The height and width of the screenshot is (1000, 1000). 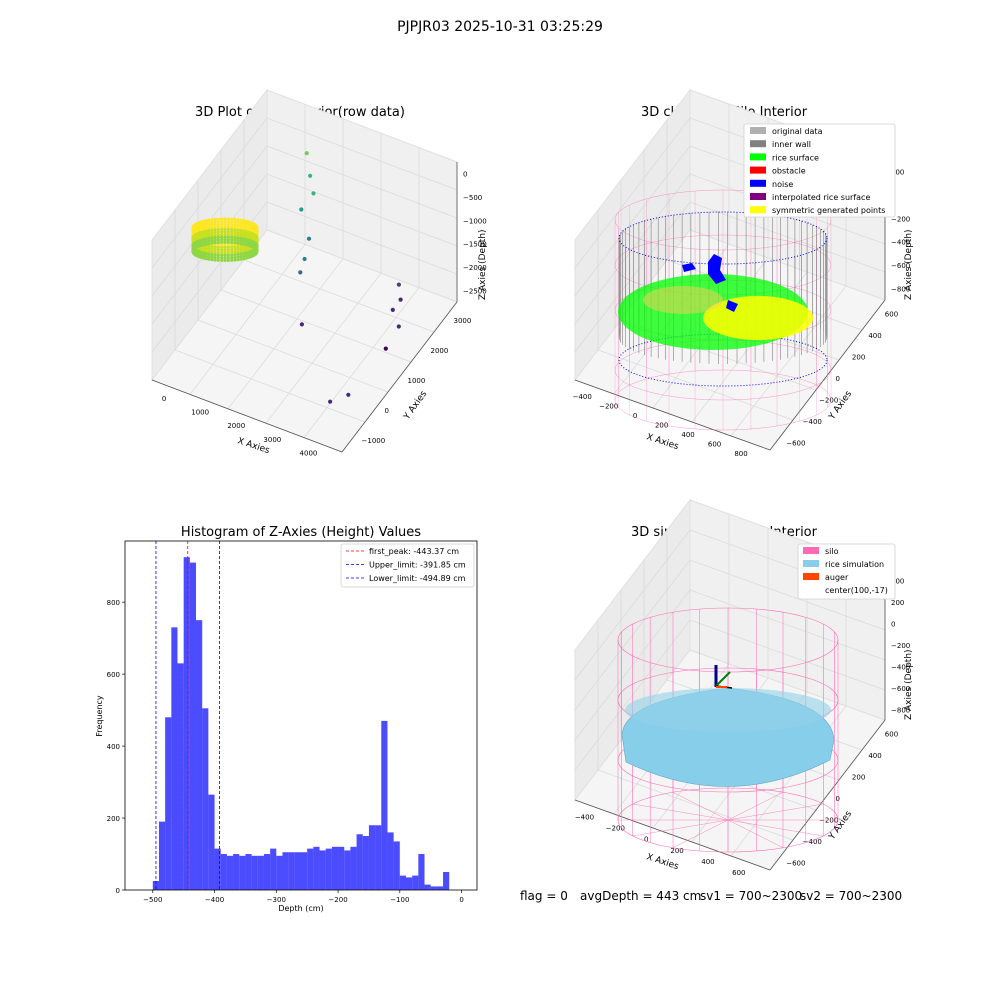 I want to click on x-tick-label: −200, so click(x=615, y=829).